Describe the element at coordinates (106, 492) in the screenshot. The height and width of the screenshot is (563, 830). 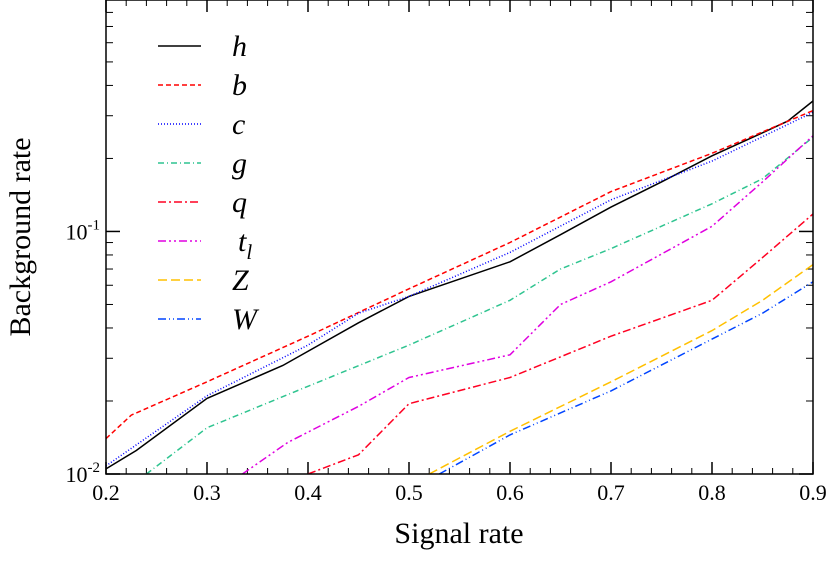
I see `x-tick-label: 0.2` at that location.